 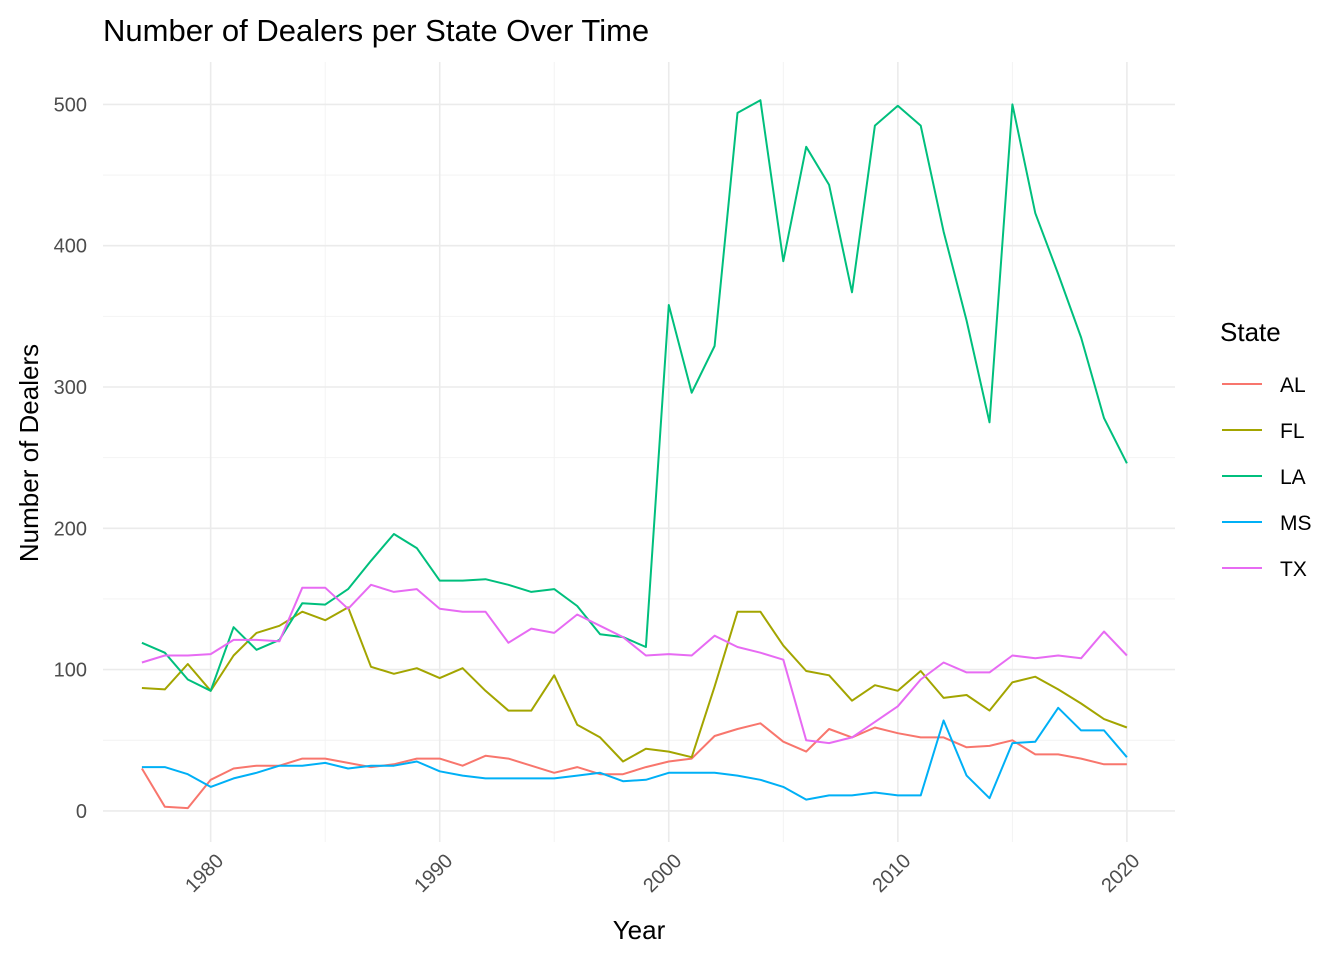 I want to click on series-line-fl, so click(x=634, y=684).